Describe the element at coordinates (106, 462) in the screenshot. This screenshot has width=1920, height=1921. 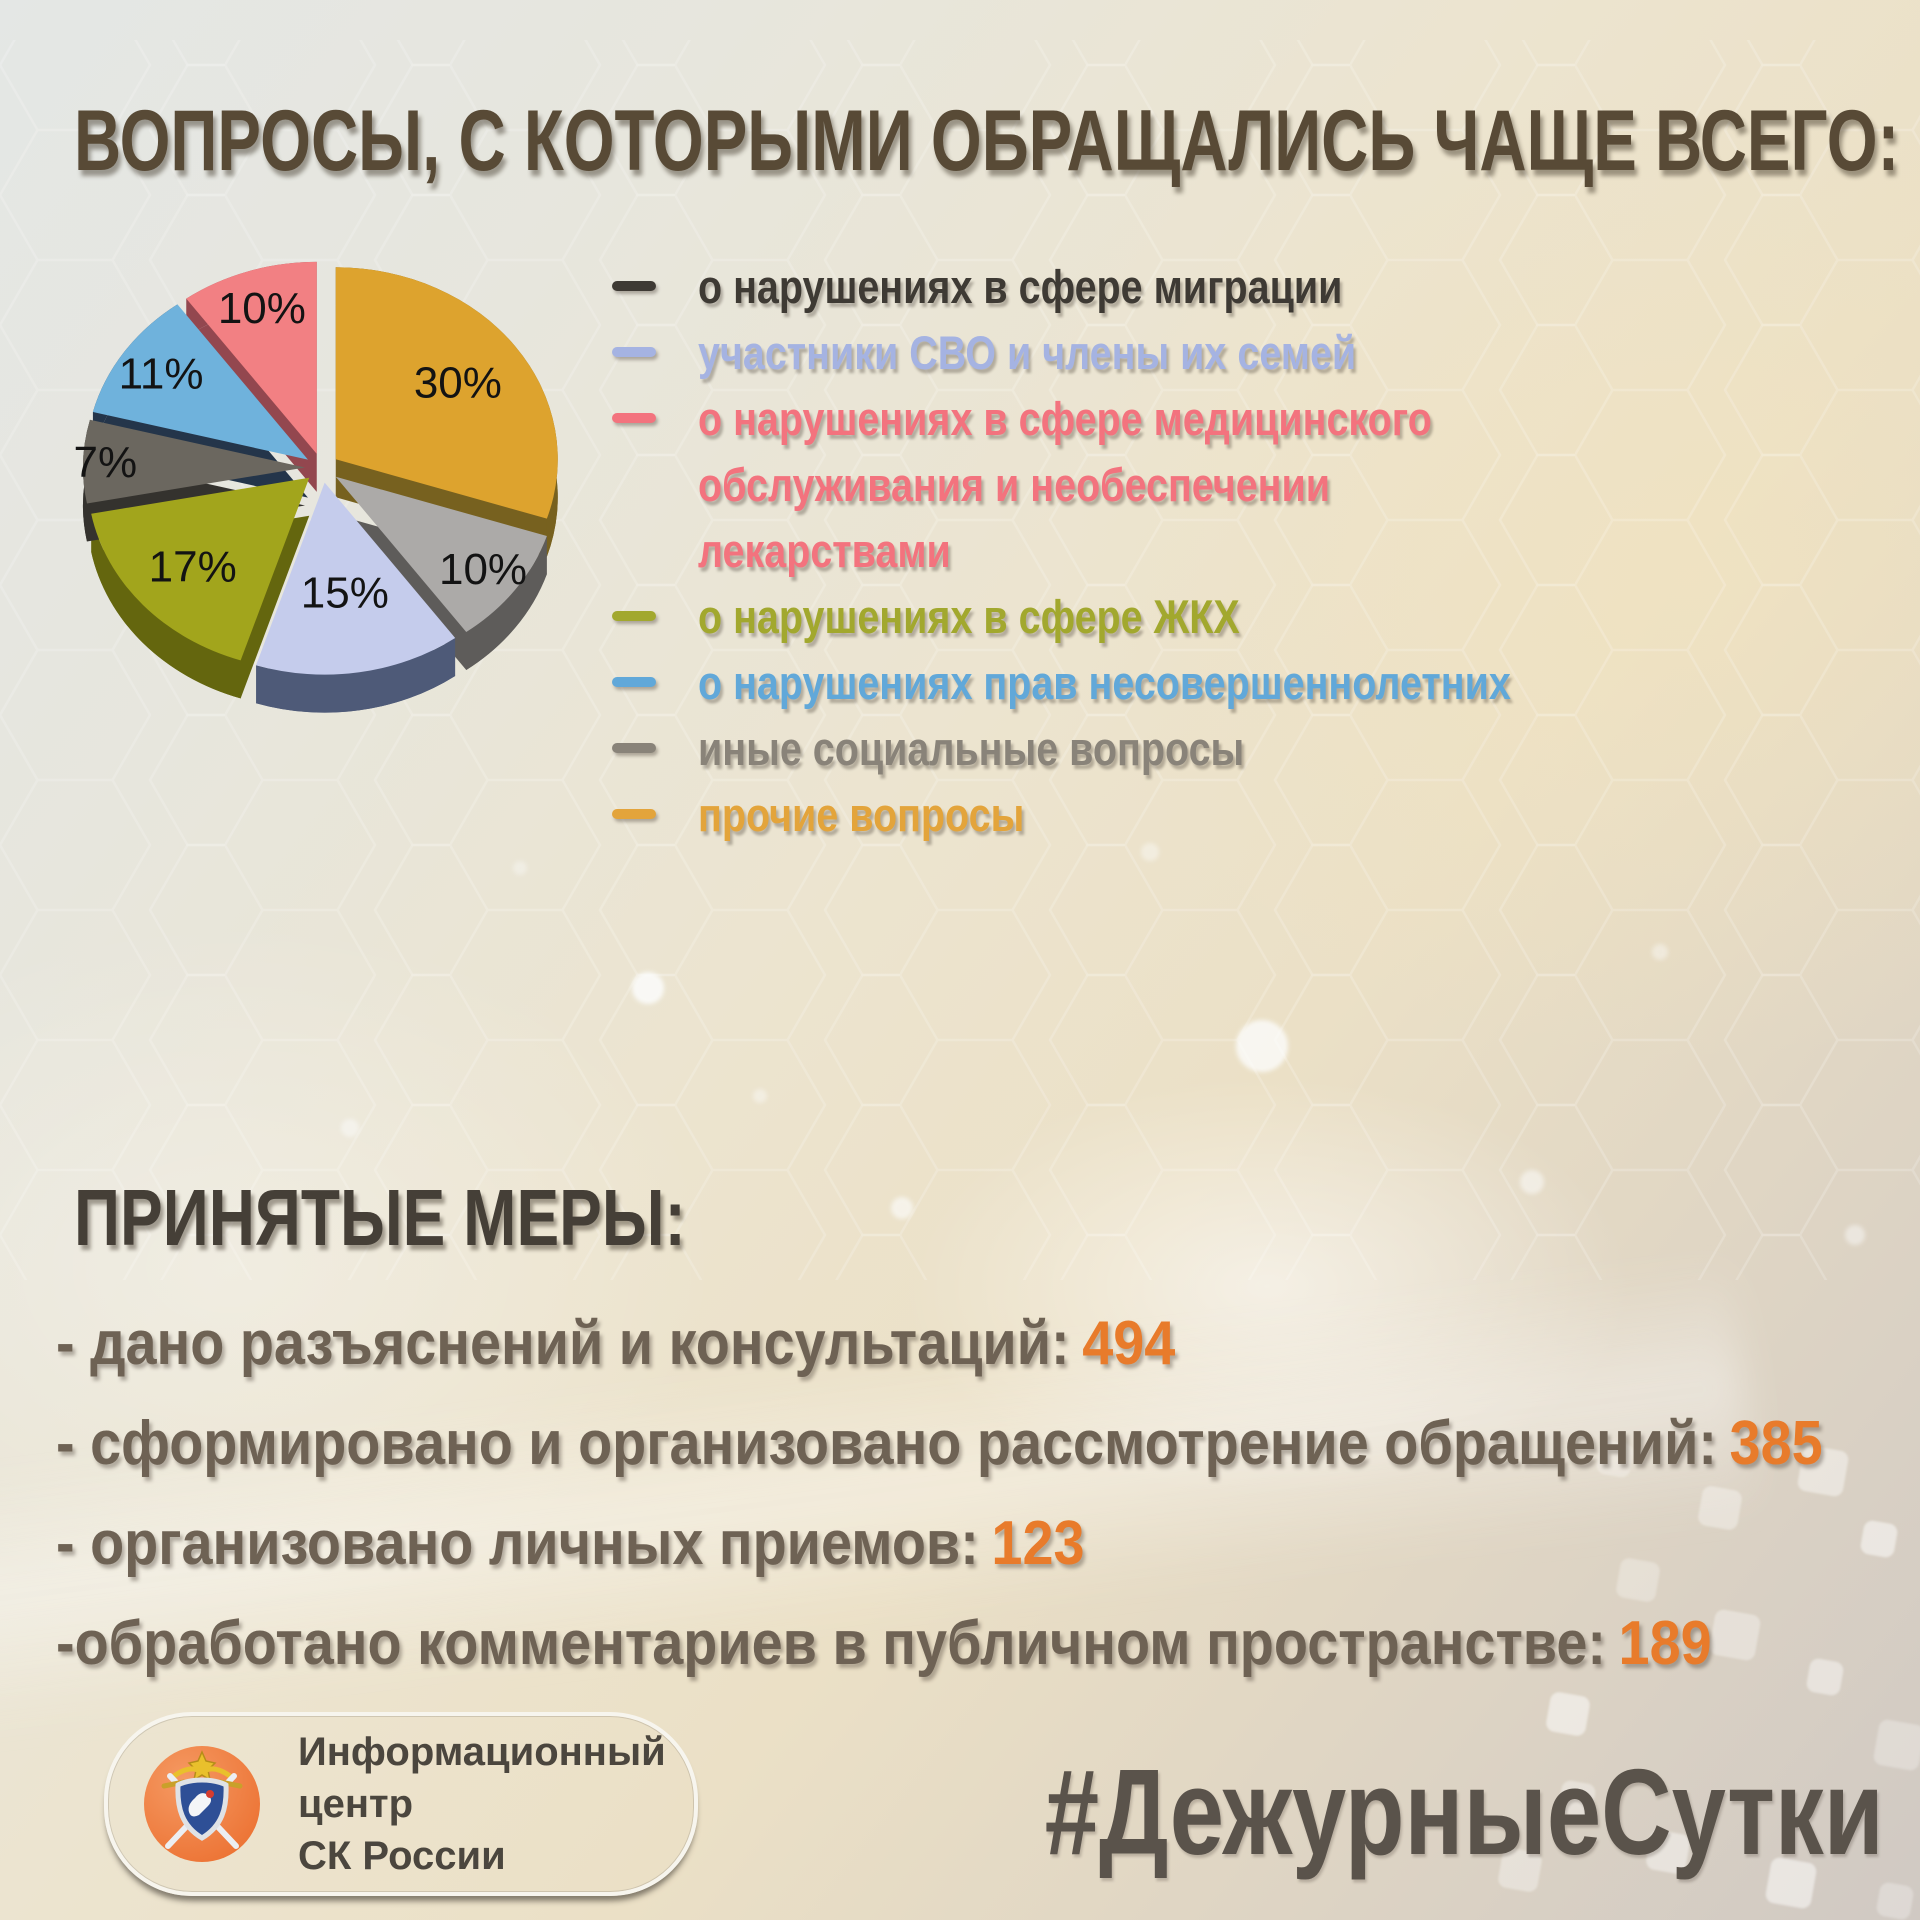
I see `pie-slice-label: 7%` at that location.